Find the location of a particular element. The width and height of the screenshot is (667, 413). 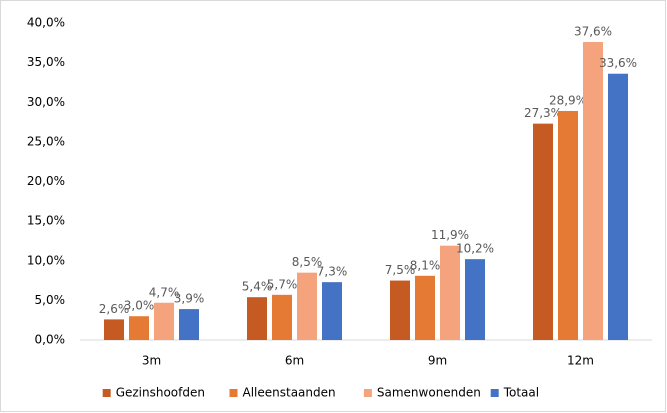

value-label: 2,6% is located at coordinates (114, 309).